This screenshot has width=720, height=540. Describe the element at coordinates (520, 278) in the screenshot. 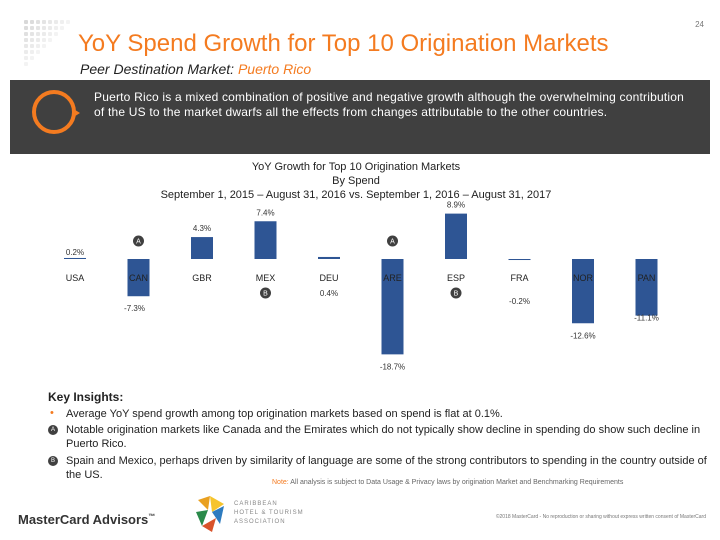

I see `category-label: FRA` at that location.